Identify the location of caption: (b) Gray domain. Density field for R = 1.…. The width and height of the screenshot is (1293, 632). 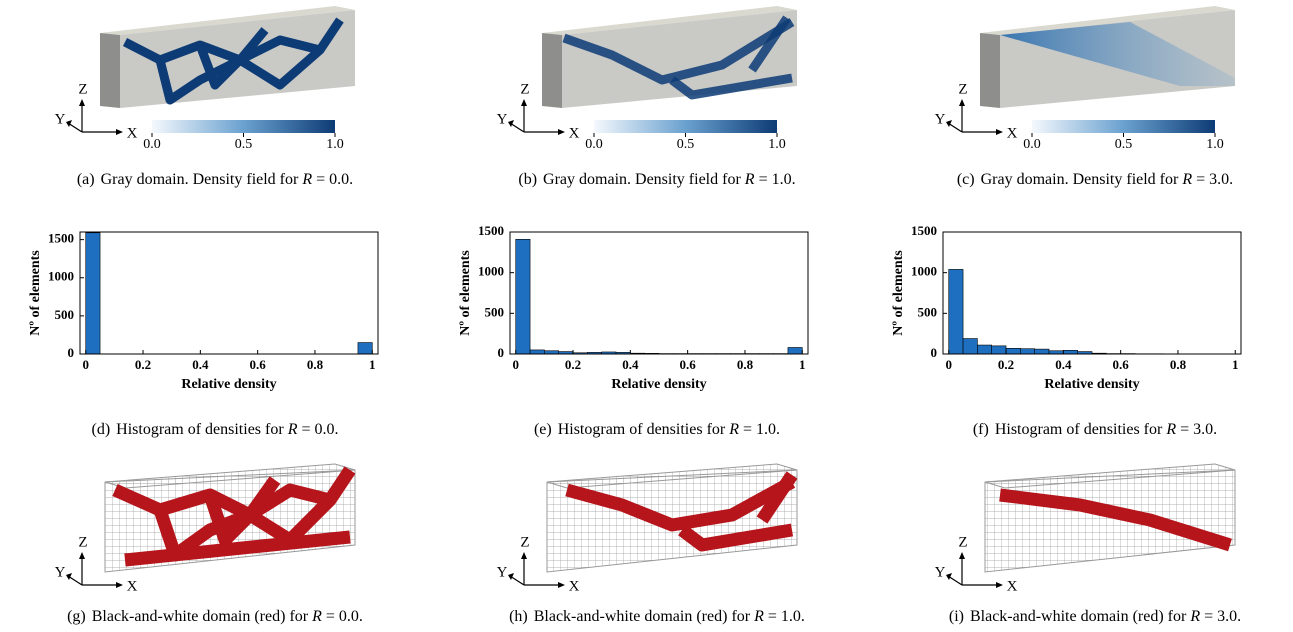
(656, 179).